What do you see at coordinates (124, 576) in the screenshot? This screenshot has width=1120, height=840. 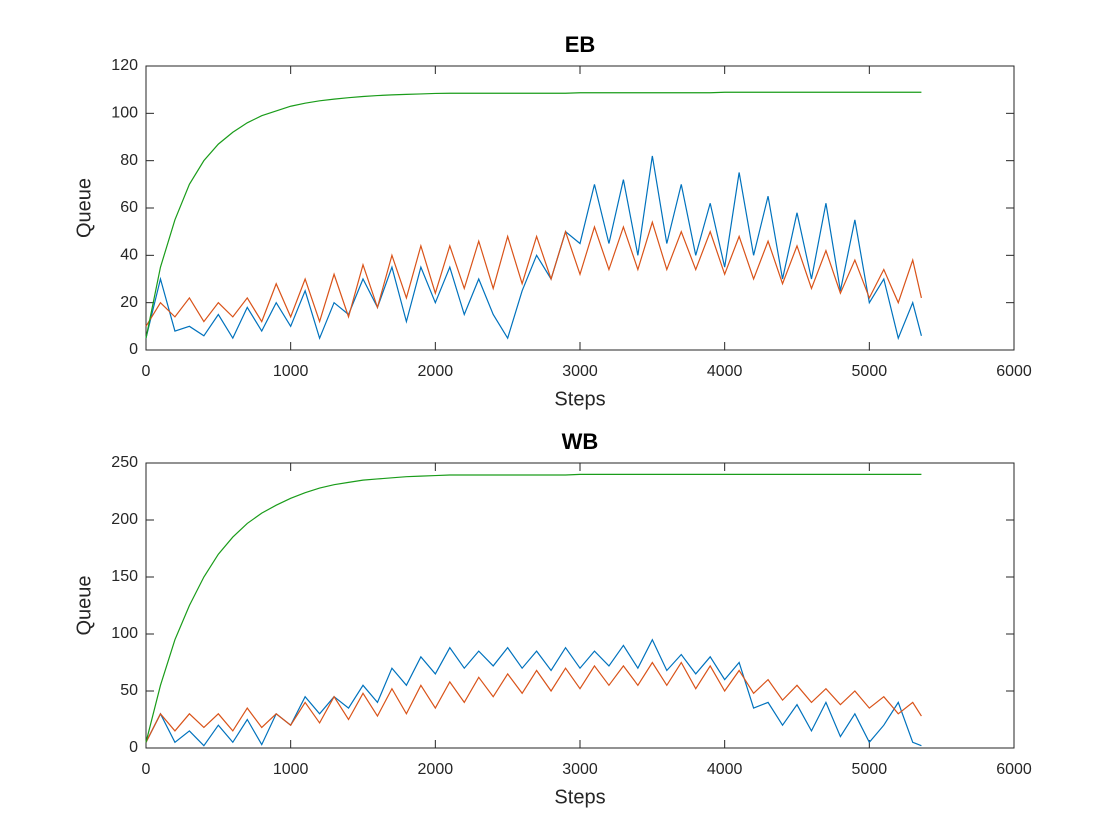 I see `y-tick-label: 150` at bounding box center [124, 576].